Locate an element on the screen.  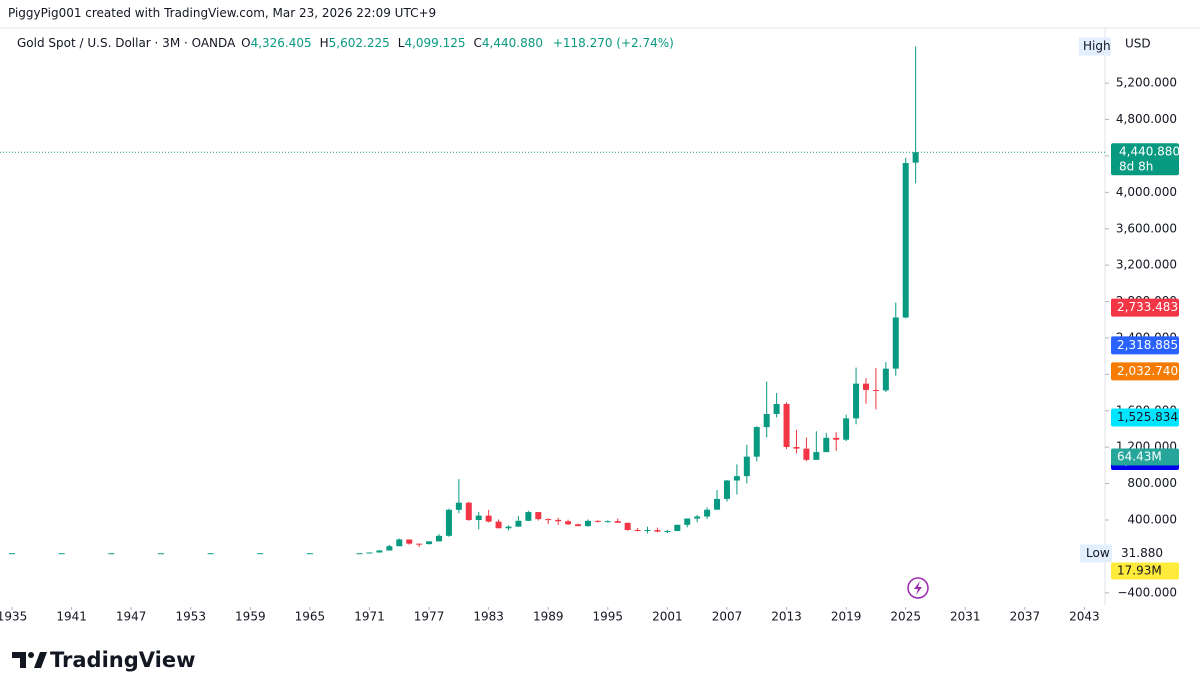
ohlc-key: C is located at coordinates (477, 43).